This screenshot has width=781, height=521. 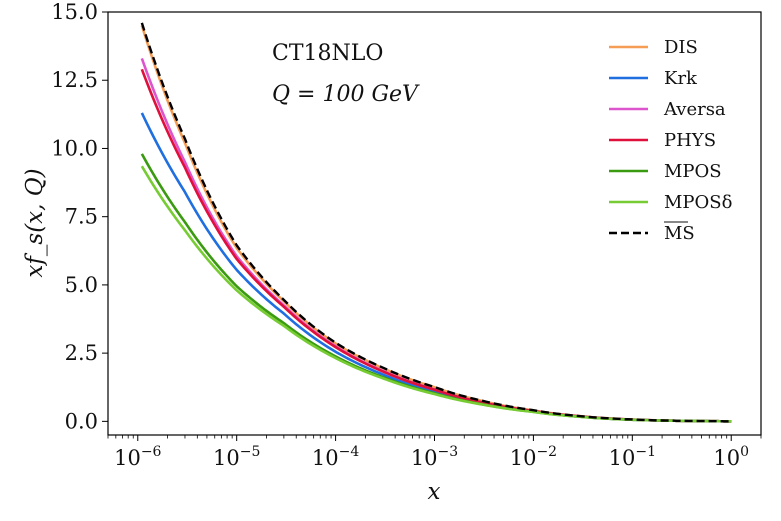 What do you see at coordinates (632, 457) in the screenshot?
I see `x-tick-label: 10⁻¹` at bounding box center [632, 457].